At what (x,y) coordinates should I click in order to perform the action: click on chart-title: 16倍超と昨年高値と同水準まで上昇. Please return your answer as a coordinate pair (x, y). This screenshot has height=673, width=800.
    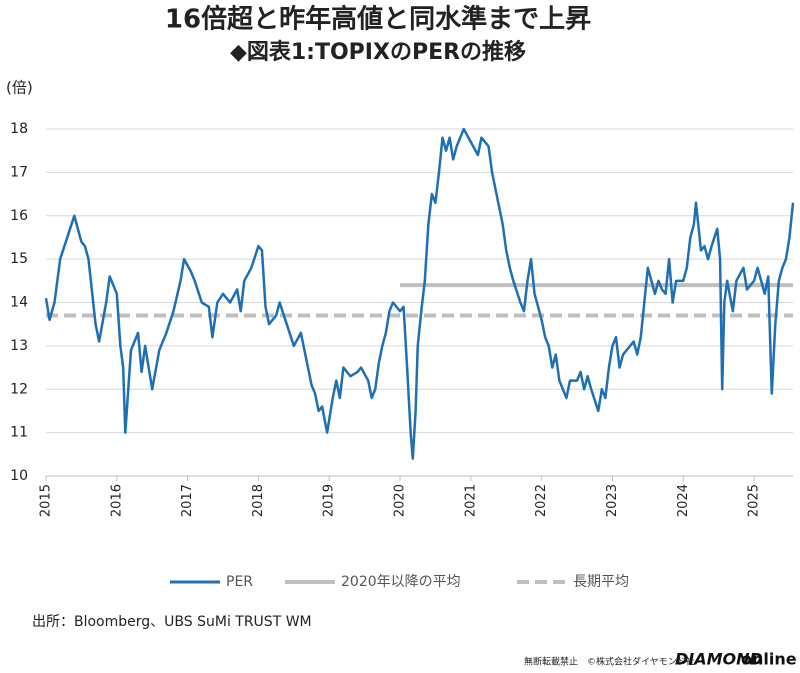
    Looking at the image, I should click on (378, 19).